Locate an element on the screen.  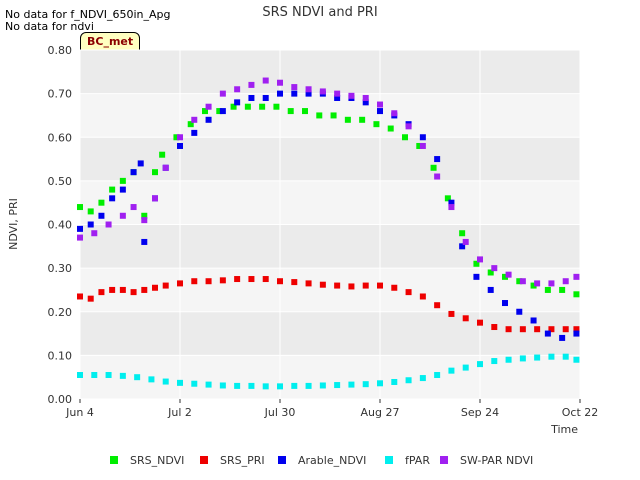
y-tick-label: 0.30 is located at coordinates (60, 268).